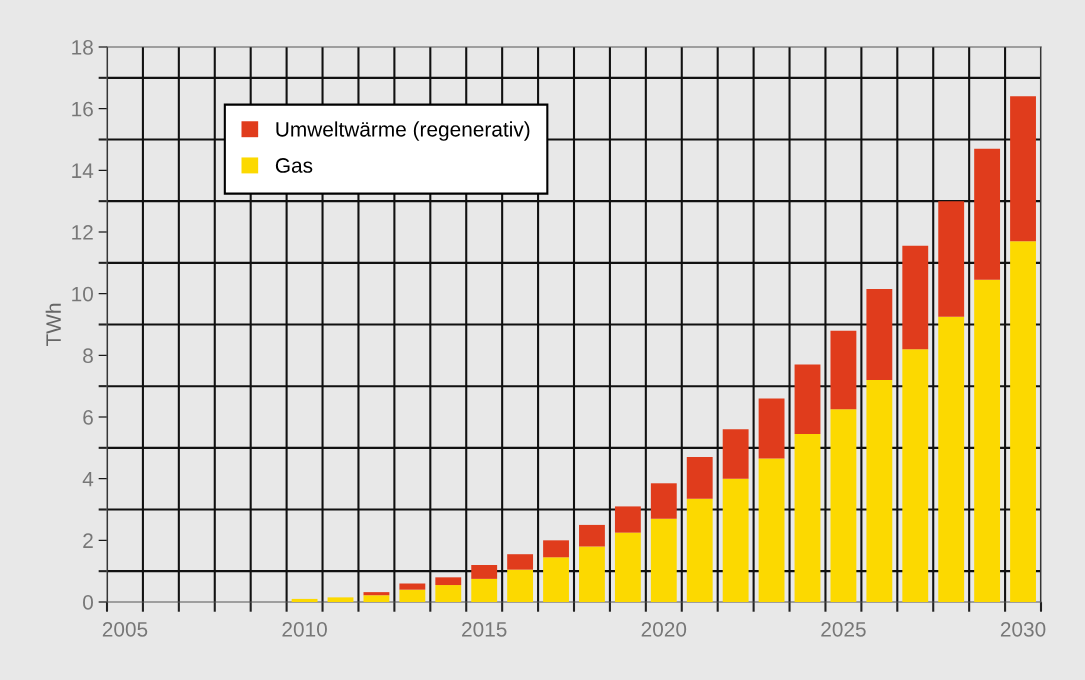  What do you see at coordinates (125, 629) in the screenshot?
I see `x-tick-label: 2005` at bounding box center [125, 629].